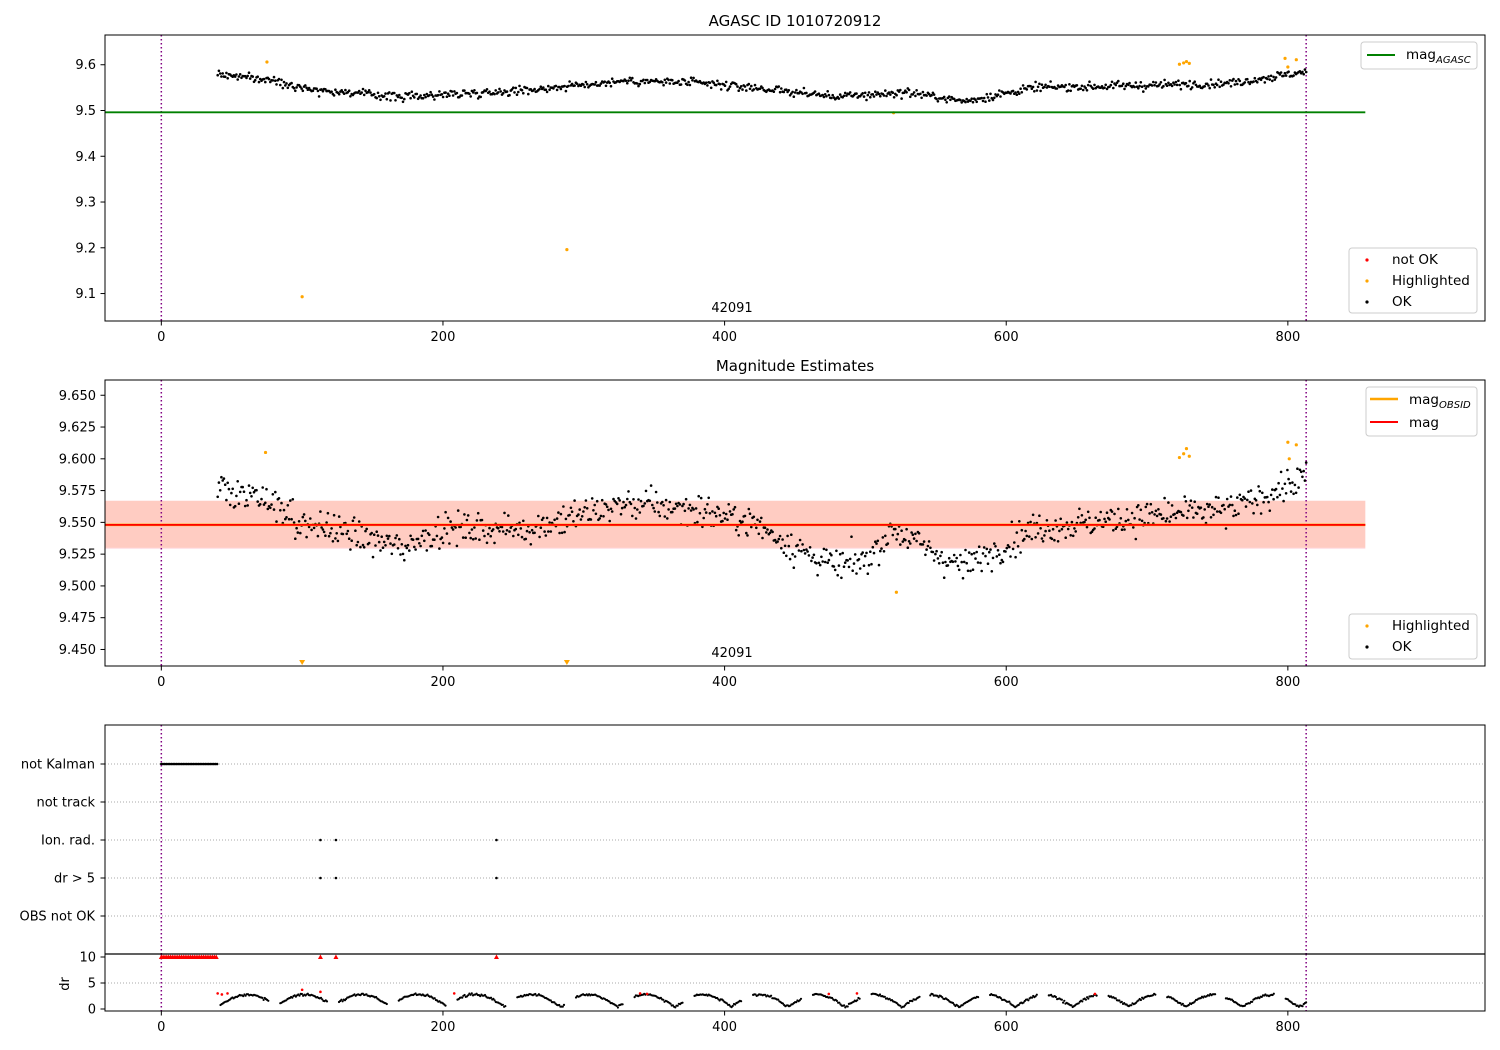 The image size is (1500, 1050). I want to click on legend-highlighted-marker, so click(1367, 281).